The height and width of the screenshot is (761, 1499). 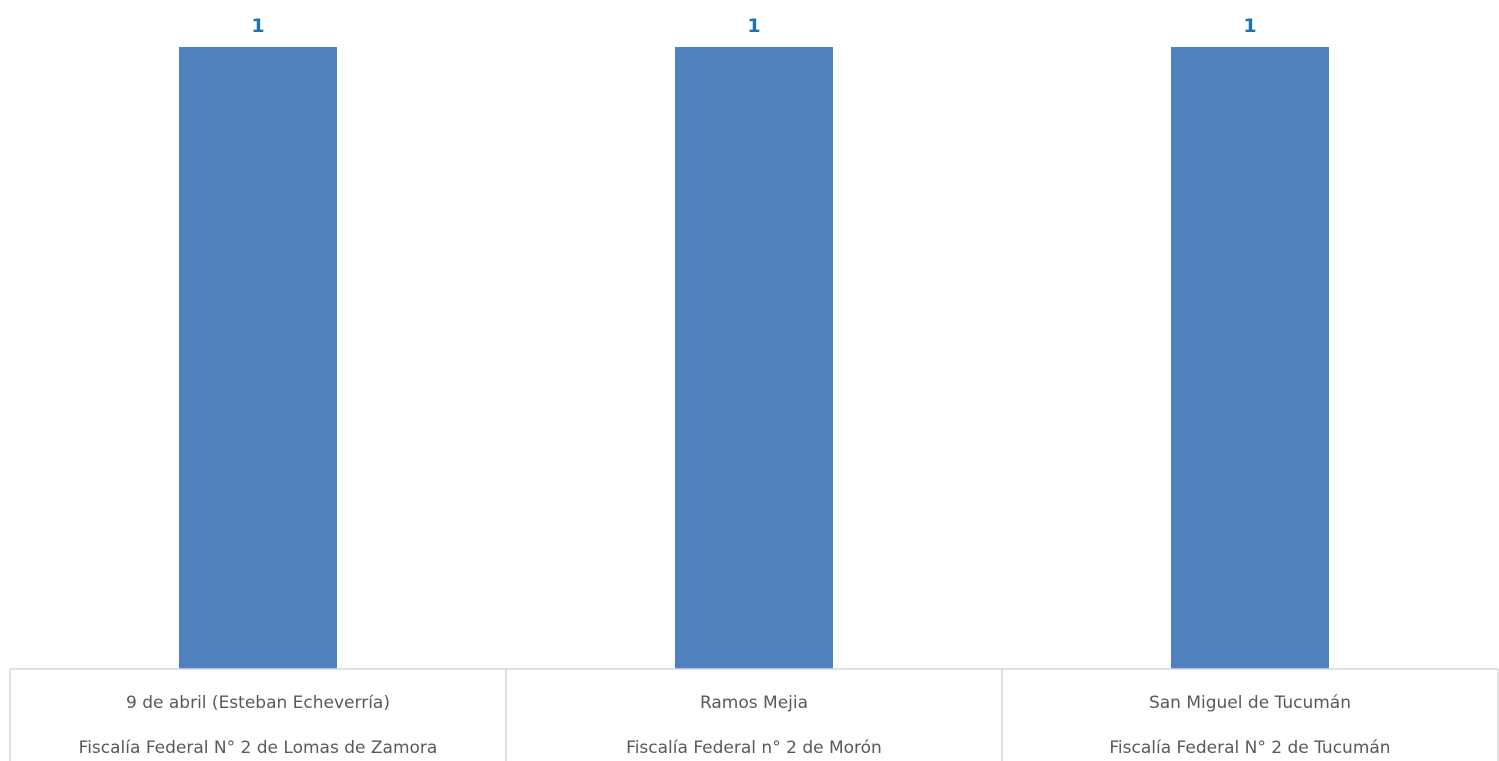 I want to click on category-label-1-secondary: Fiscalía Federal N° 2 de Lomas de Zamora, so click(x=258, y=748).